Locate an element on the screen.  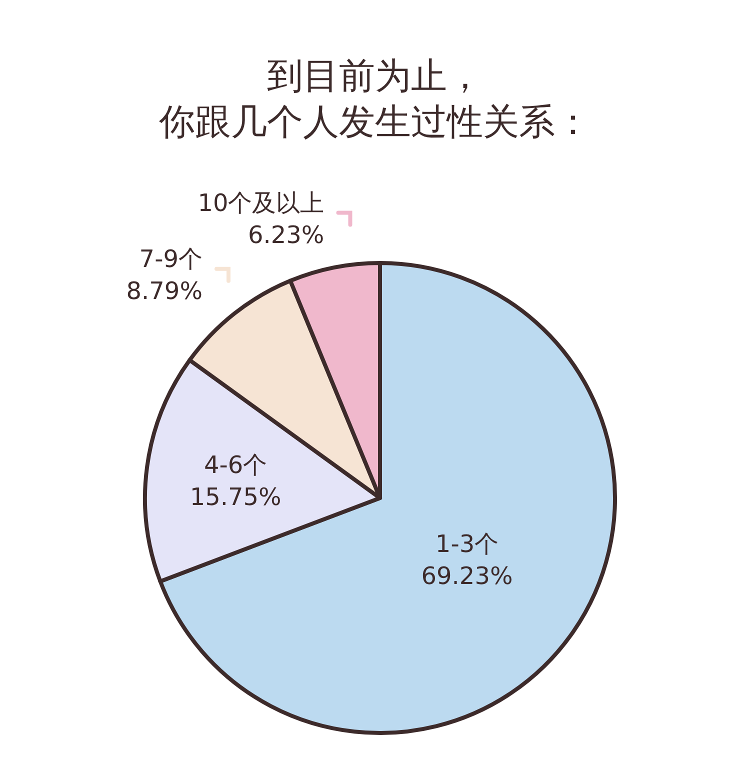
data-label: 69.23% is located at coordinates (467, 576).